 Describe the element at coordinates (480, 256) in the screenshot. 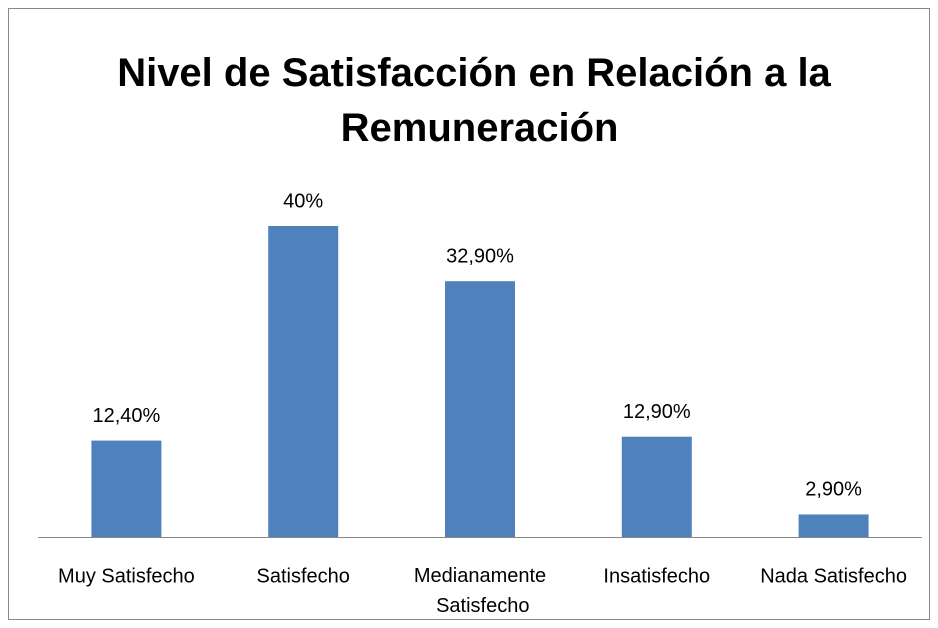

I see `data-label: 32,90%` at that location.